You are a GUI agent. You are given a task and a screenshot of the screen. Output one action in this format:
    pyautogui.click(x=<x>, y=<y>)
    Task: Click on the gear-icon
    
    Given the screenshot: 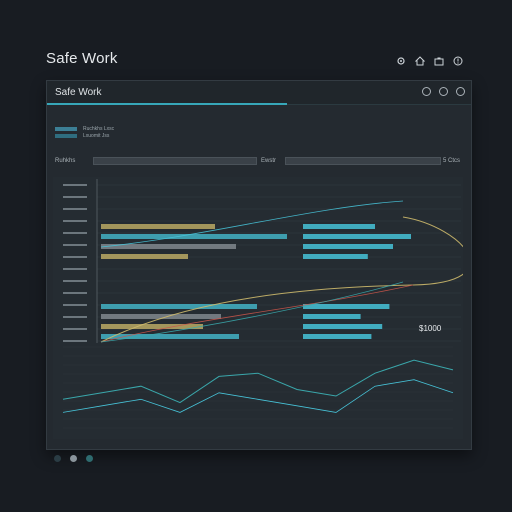 What is the action you would take?
    pyautogui.click(x=401, y=59)
    